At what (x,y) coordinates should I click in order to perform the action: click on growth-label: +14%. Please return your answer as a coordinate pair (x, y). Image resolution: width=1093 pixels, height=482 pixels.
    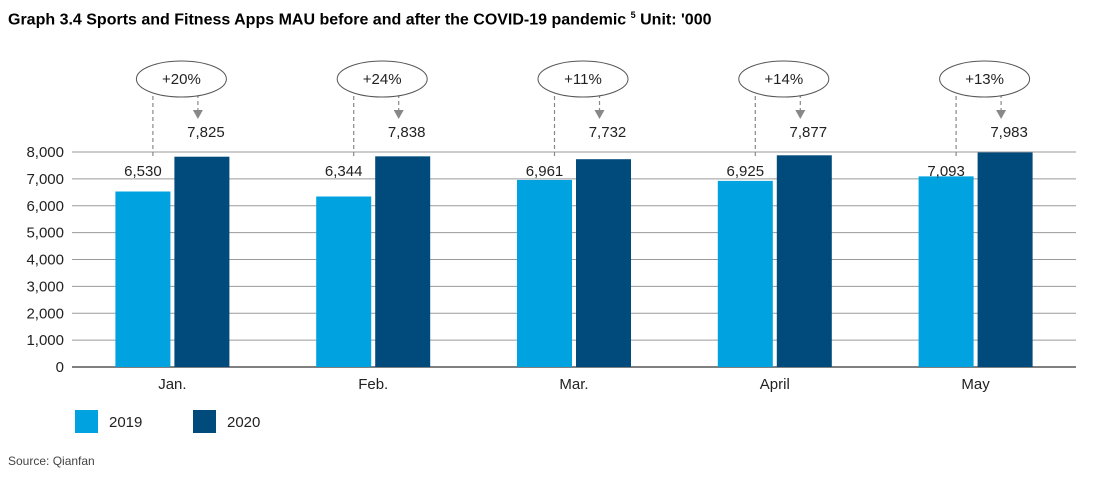
    Looking at the image, I should click on (783, 79).